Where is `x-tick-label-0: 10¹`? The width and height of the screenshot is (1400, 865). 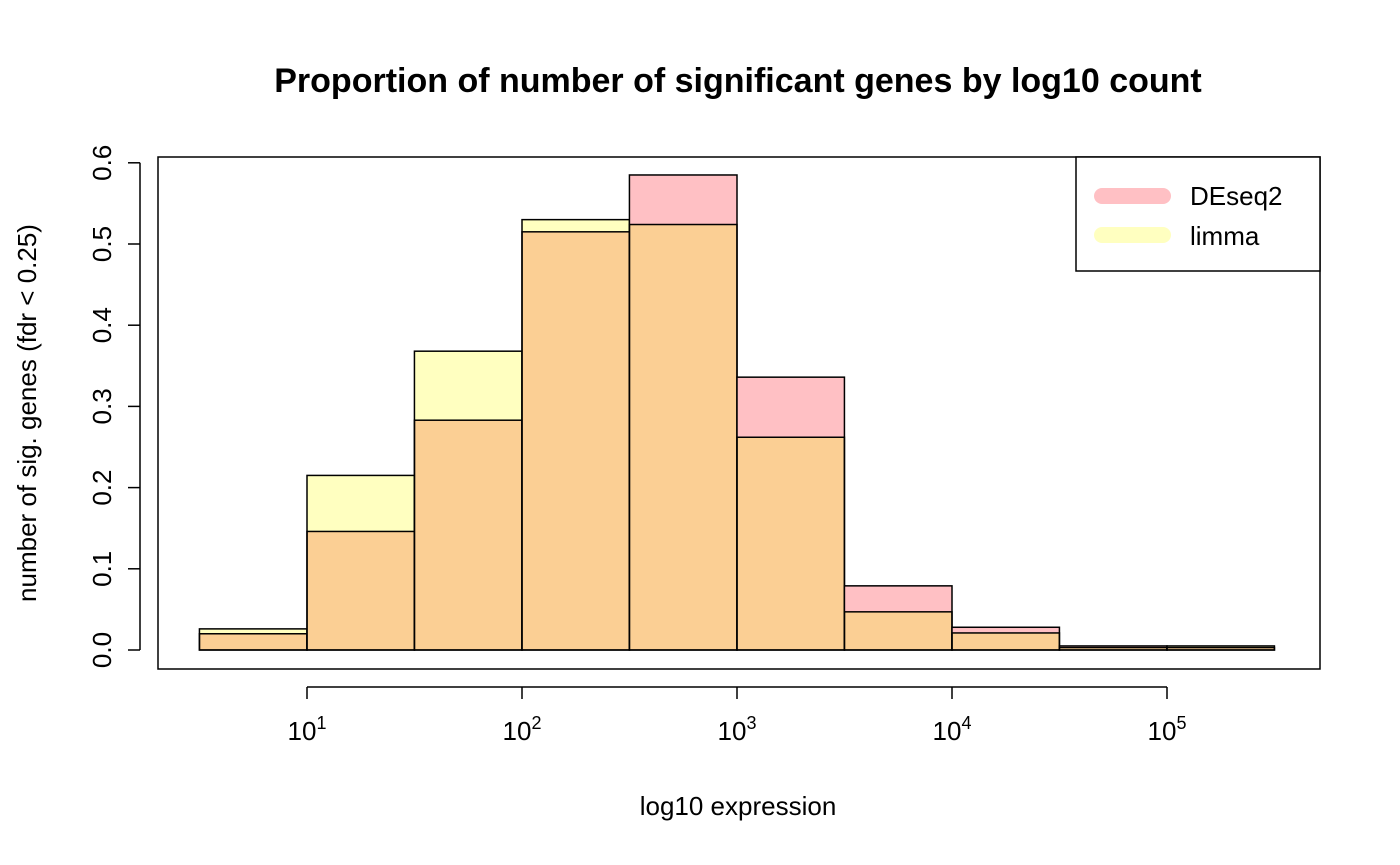
x-tick-label-0: 10¹ is located at coordinates (307, 729).